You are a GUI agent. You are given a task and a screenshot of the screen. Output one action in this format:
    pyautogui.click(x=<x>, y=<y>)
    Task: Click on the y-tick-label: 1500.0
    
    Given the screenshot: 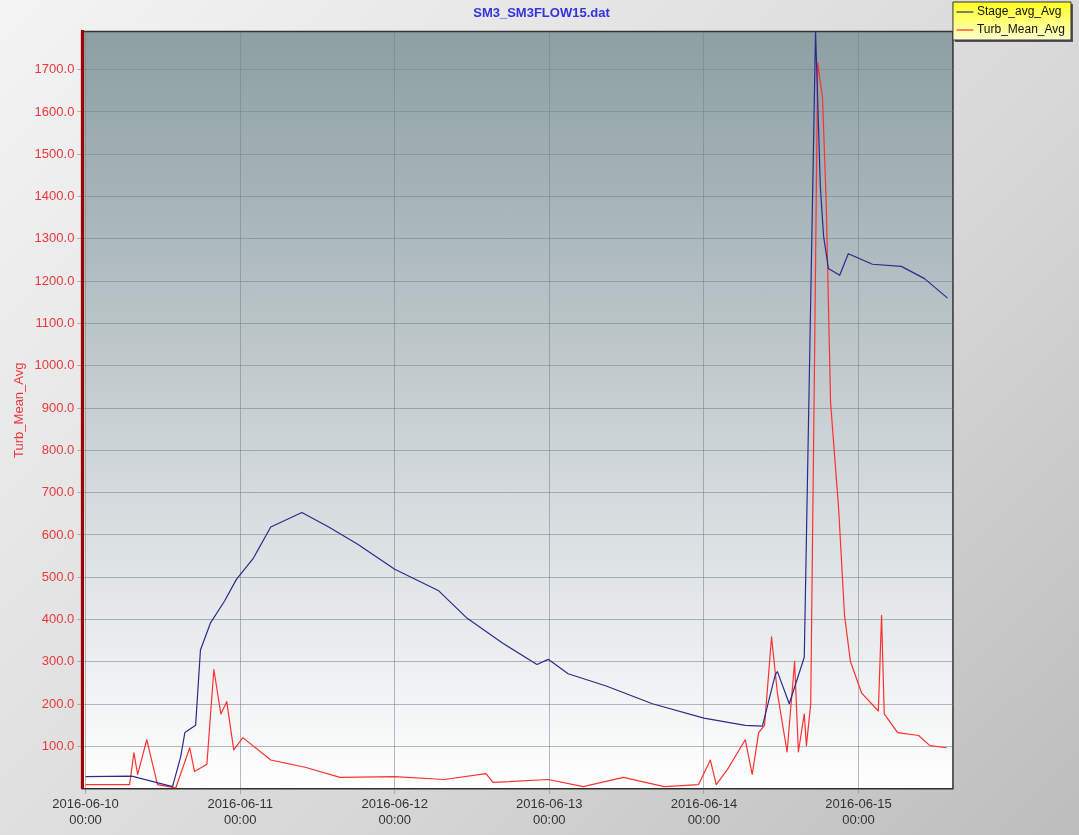 What is the action you would take?
    pyautogui.click(x=54, y=153)
    